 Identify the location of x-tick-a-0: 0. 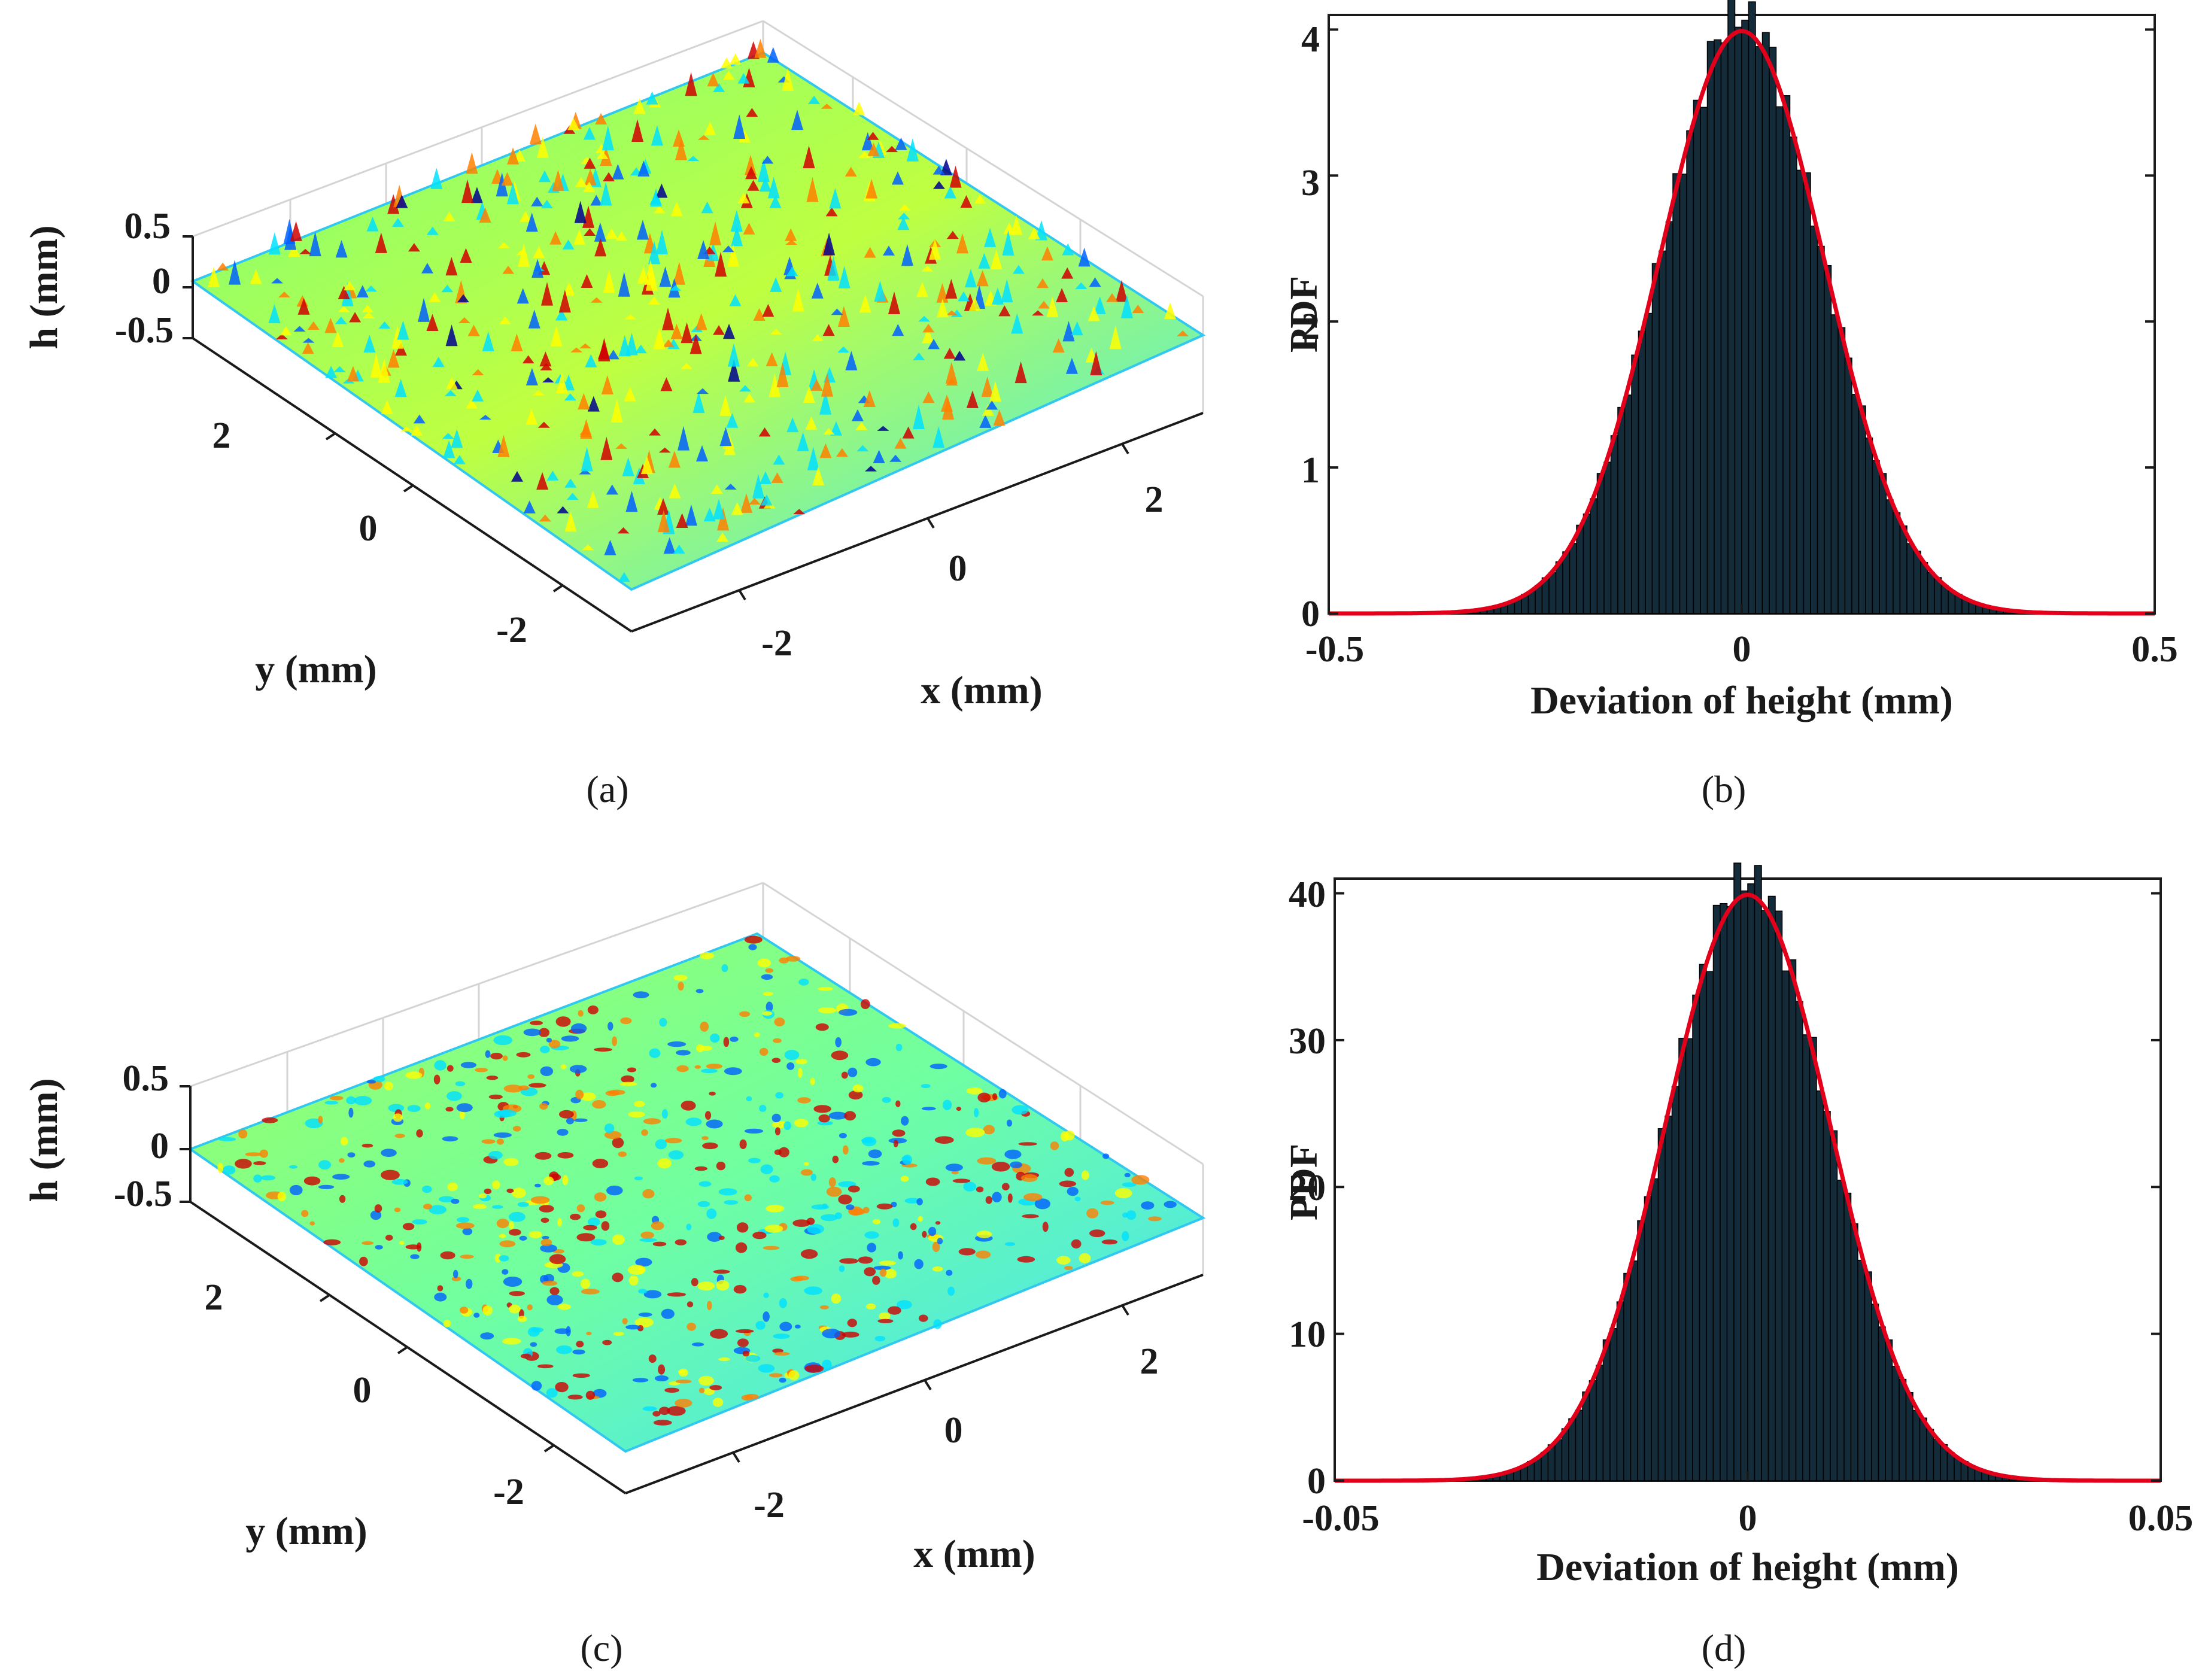
(958, 568).